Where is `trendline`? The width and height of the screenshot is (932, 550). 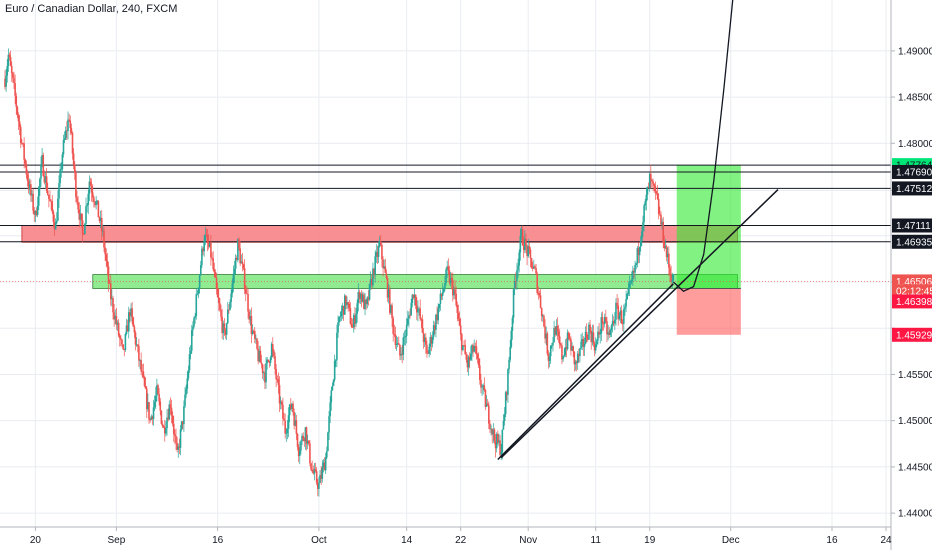 trendline is located at coordinates (585, 372).